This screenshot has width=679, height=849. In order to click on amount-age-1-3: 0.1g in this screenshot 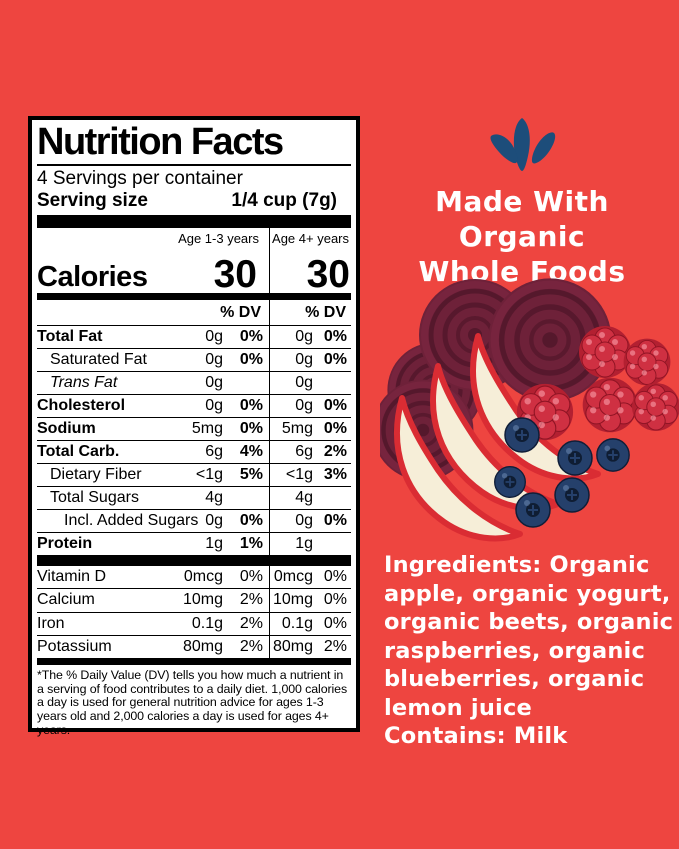, I will do `click(207, 623)`.